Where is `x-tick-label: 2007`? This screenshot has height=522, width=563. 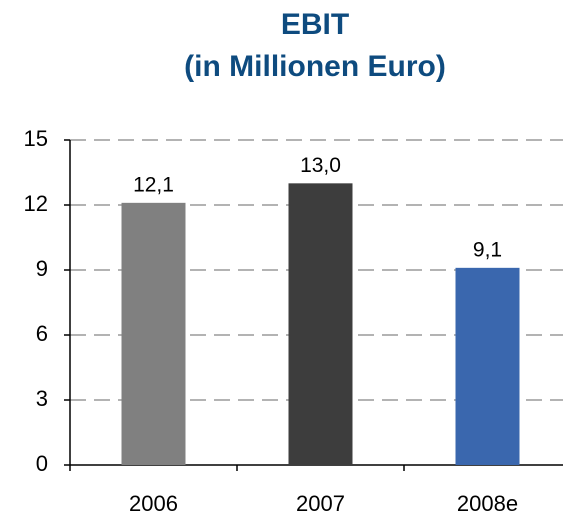
x-tick-label: 2007 is located at coordinates (320, 503).